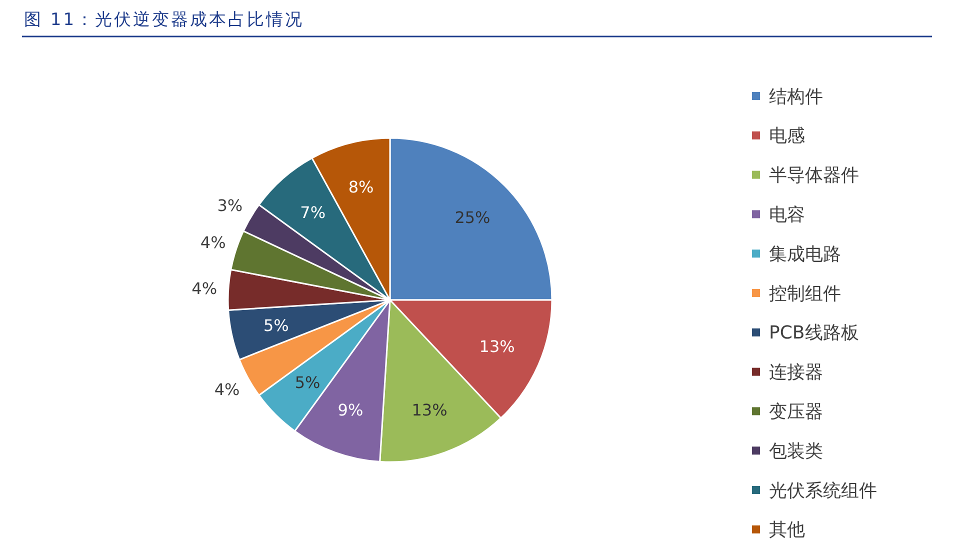 This screenshot has height=543, width=953. Describe the element at coordinates (796, 97) in the screenshot. I see `legend-label: 结构件` at that location.